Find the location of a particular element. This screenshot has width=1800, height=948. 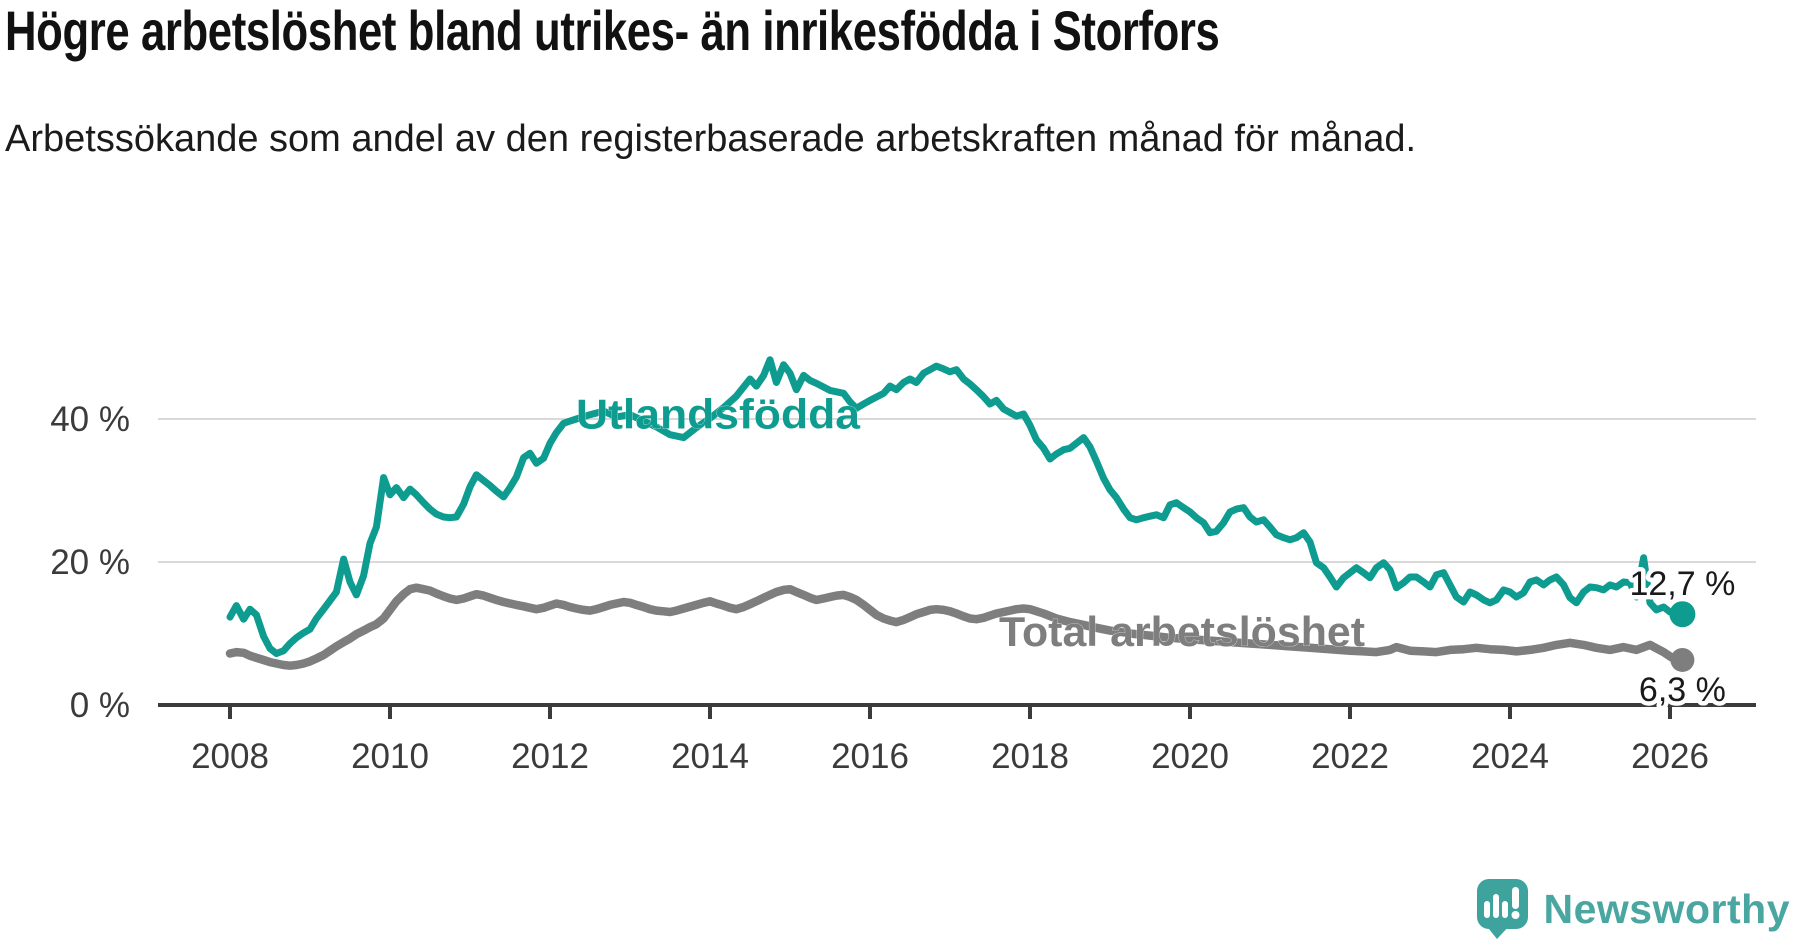

series-end-value-utlandsfodda: 12,7 % is located at coordinates (1682, 584).